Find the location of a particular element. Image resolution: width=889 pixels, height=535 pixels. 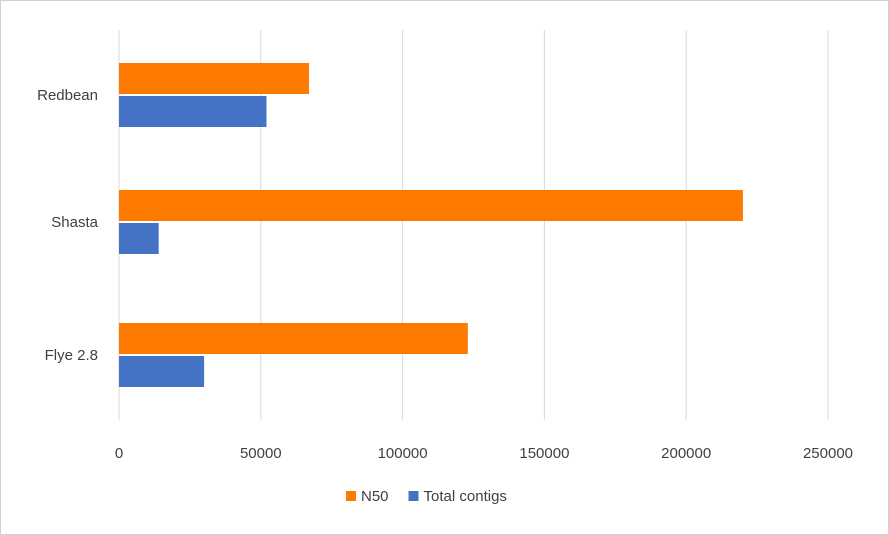

x-axis-ticks: 0 50000 100000 150000 200000 250000 is located at coordinates (484, 453).